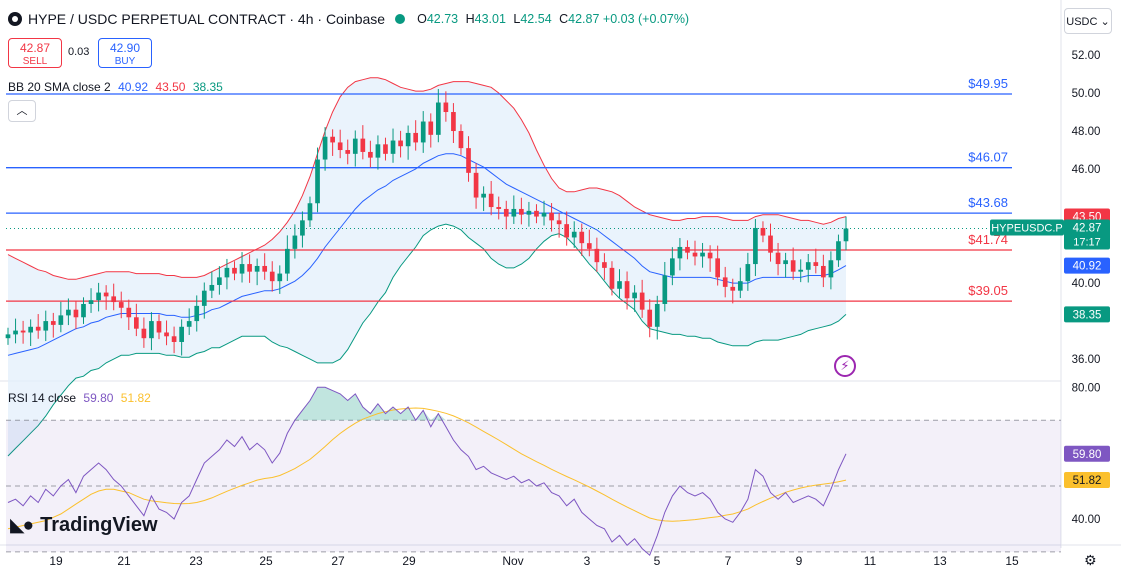  What do you see at coordinates (115, 87) in the screenshot?
I see `bb-legend: BB 20 SMA close 2 40.92 43.50 38.35` at bounding box center [115, 87].